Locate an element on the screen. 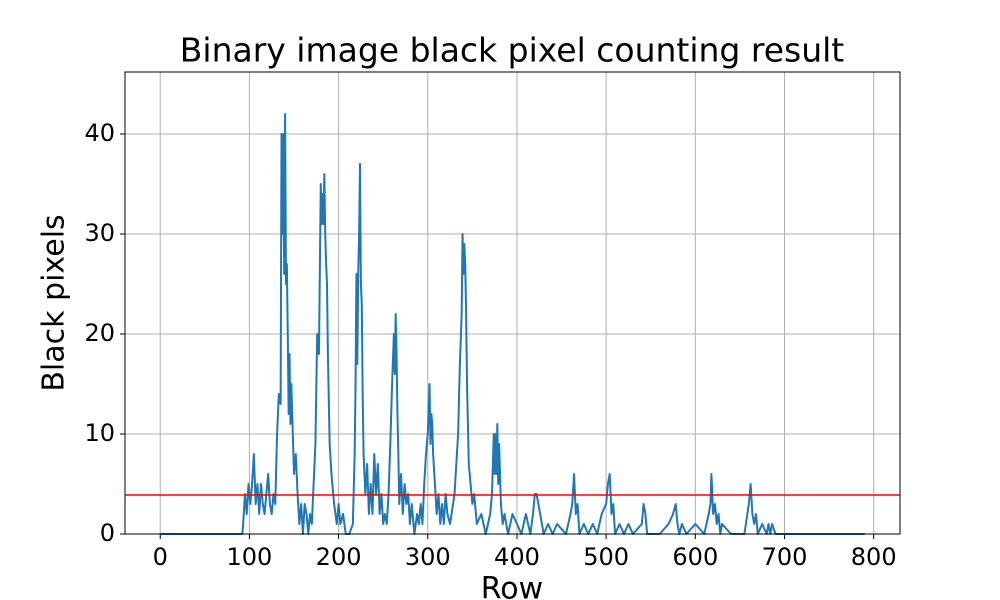 Image resolution: width=1000 pixels, height=600 pixels. y-tick-label: 40 is located at coordinates (99, 133).